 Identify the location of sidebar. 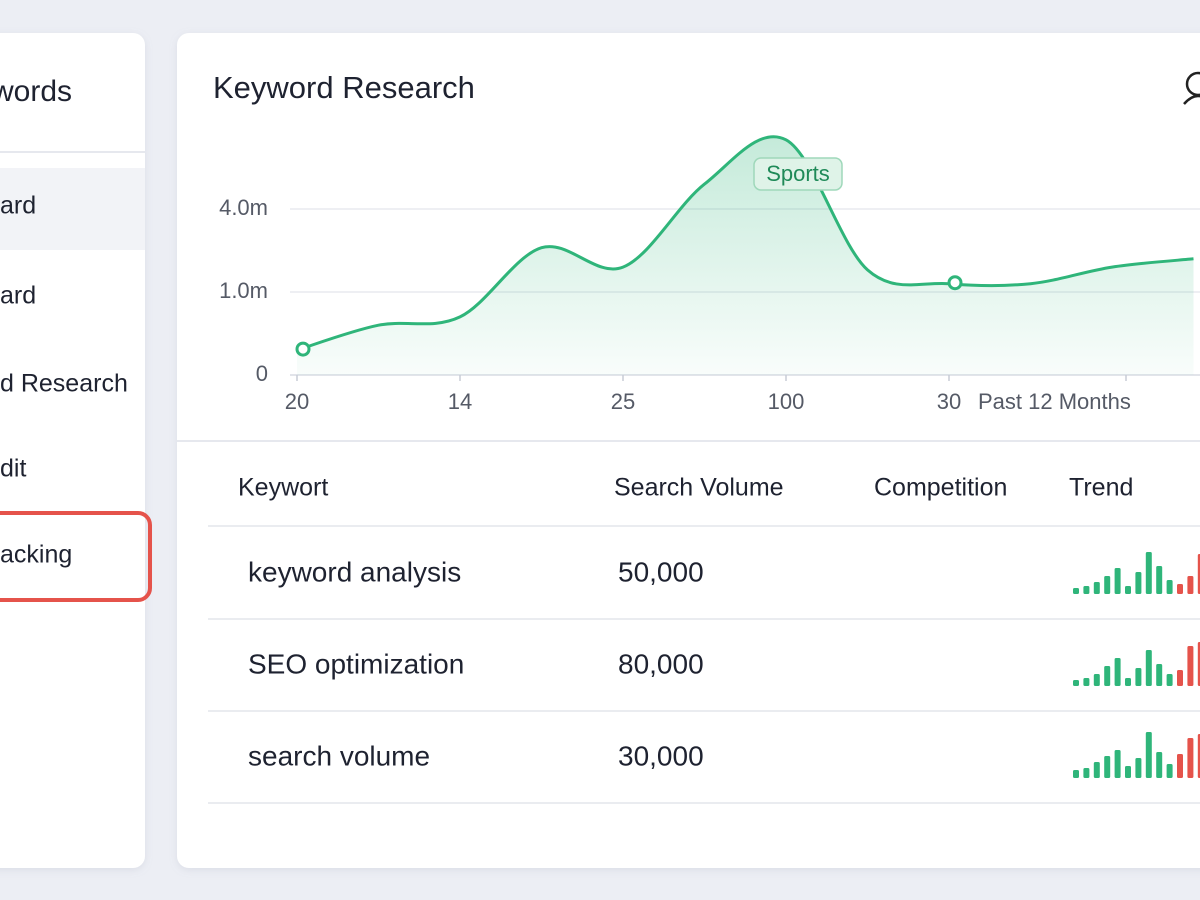
(72, 450).